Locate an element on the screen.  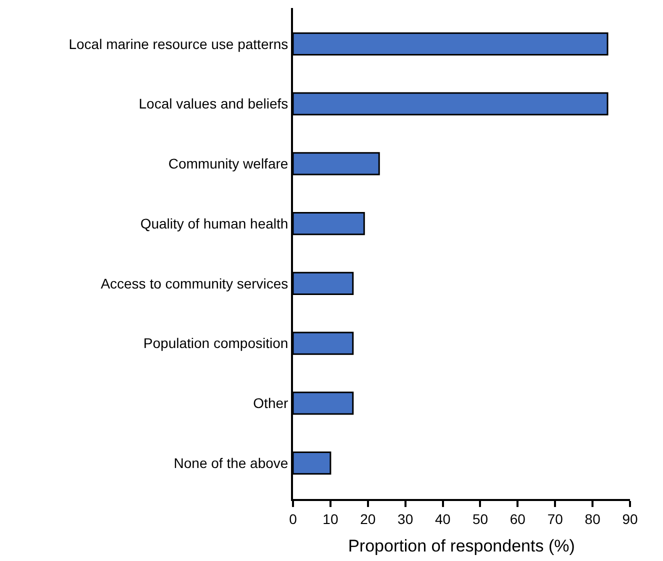
x-axis-title: Proportion of respondents (%) is located at coordinates (461, 546).